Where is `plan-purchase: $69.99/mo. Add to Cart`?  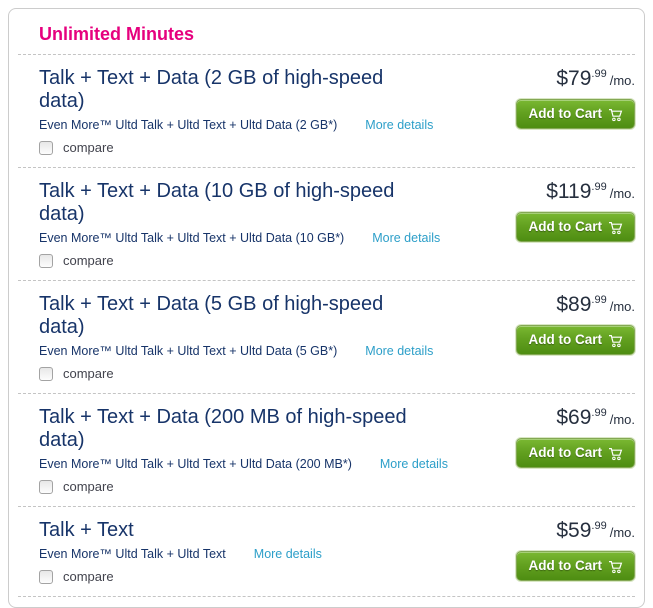 plan-purchase: $69.99/mo. Add to Cart is located at coordinates (575, 437).